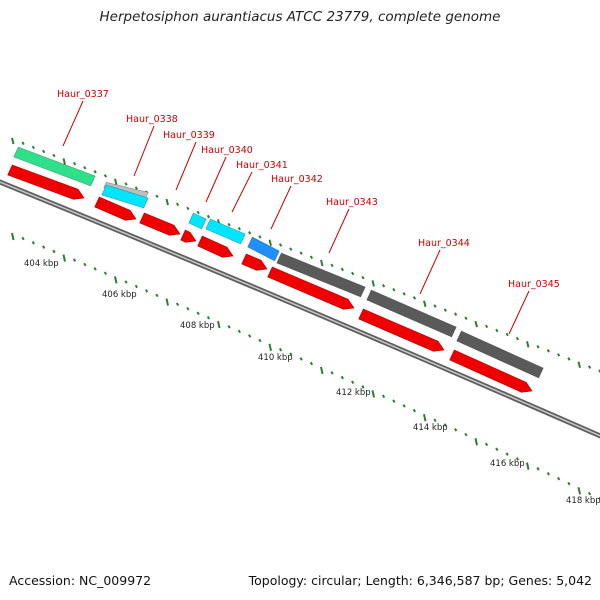 This screenshot has width=600, height=600. I want to click on gene-label: Haur_0343, so click(352, 202).